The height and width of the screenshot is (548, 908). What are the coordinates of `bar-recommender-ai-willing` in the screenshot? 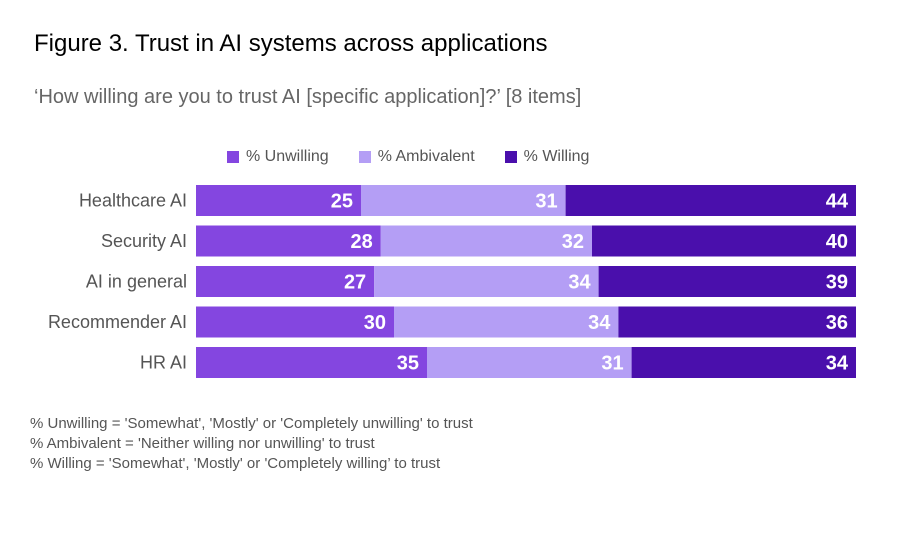 It's located at (737, 322).